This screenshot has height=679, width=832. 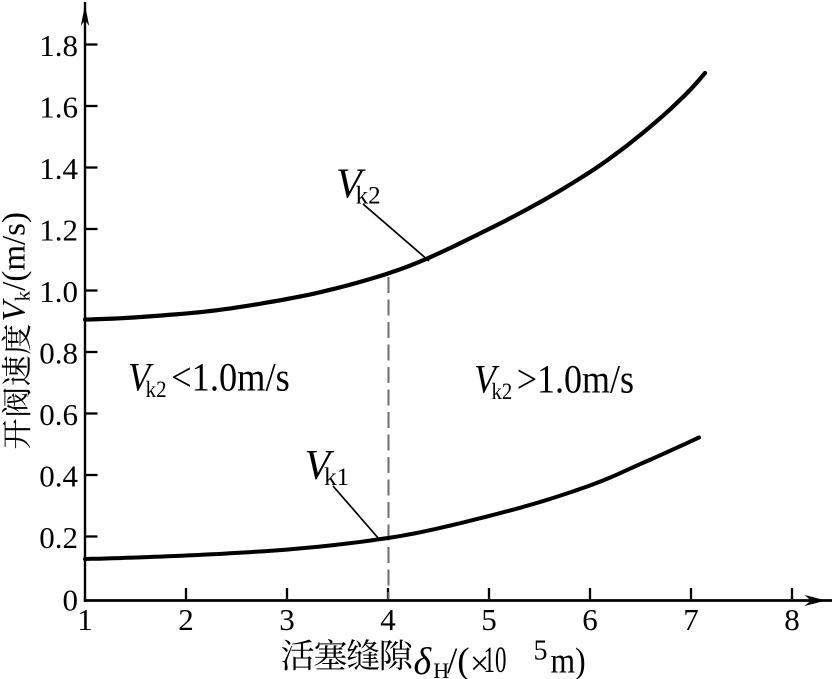 What do you see at coordinates (287, 619) in the screenshot?
I see `svg-text: 3` at bounding box center [287, 619].